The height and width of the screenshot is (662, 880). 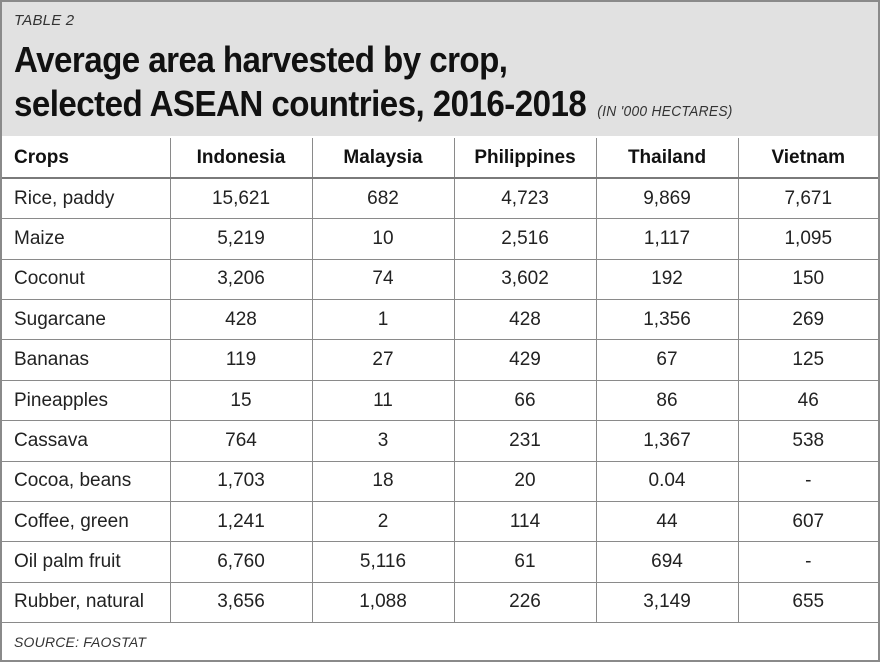 I want to click on cell-crop: Coconut, so click(x=86, y=280).